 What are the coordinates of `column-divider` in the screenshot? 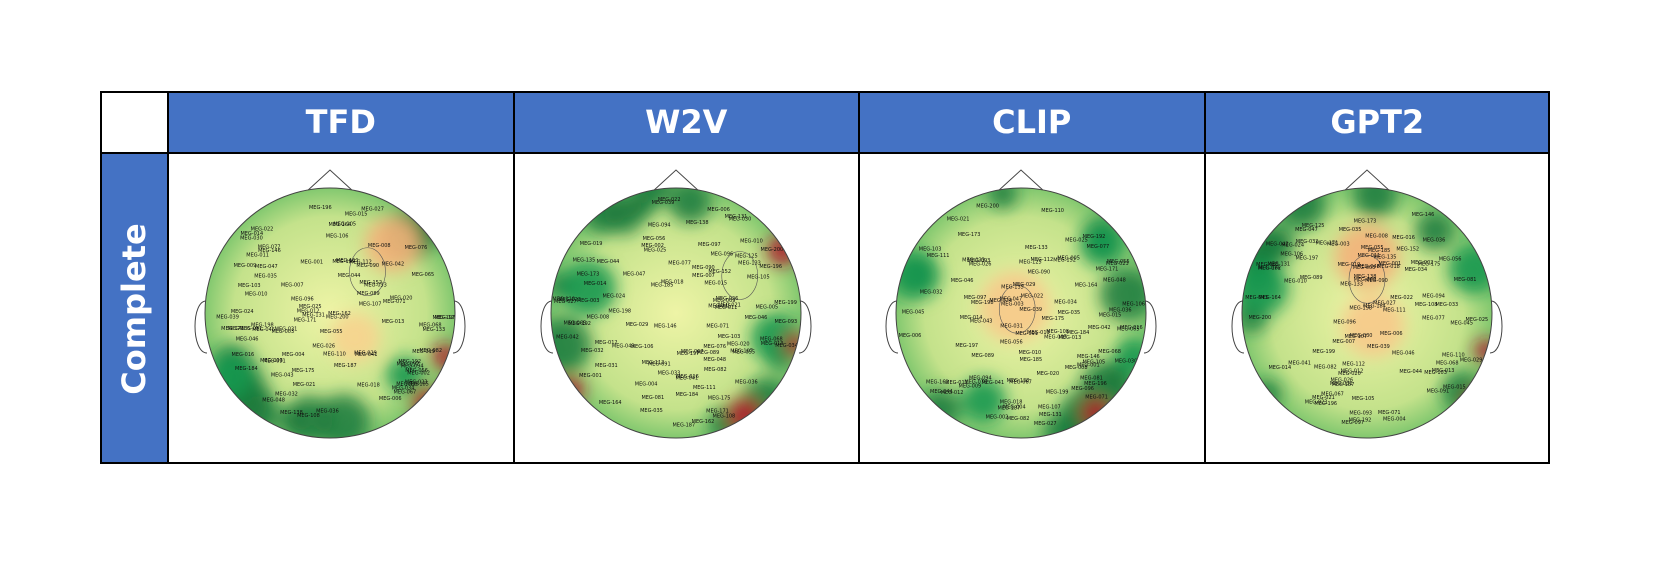 It's located at (168, 277).